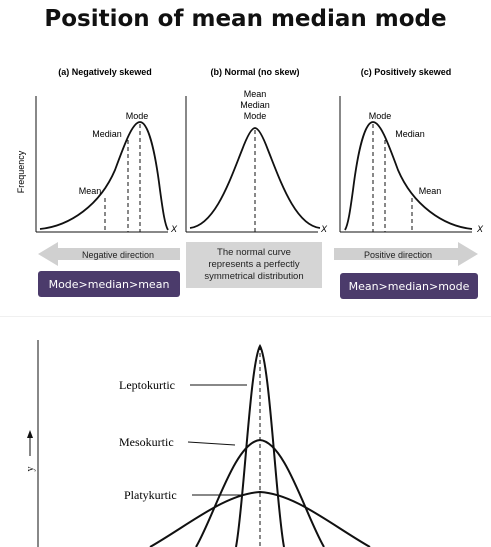 The width and height of the screenshot is (491, 547). What do you see at coordinates (255, 116) in the screenshot?
I see `normal-mode-label: Mode` at bounding box center [255, 116].